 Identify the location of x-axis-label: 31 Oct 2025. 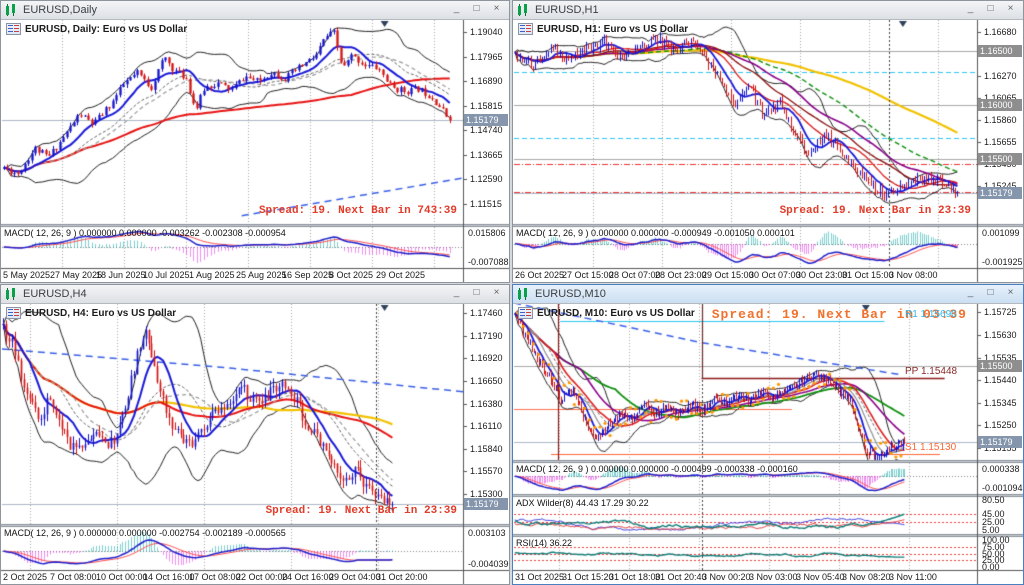
(540, 577).